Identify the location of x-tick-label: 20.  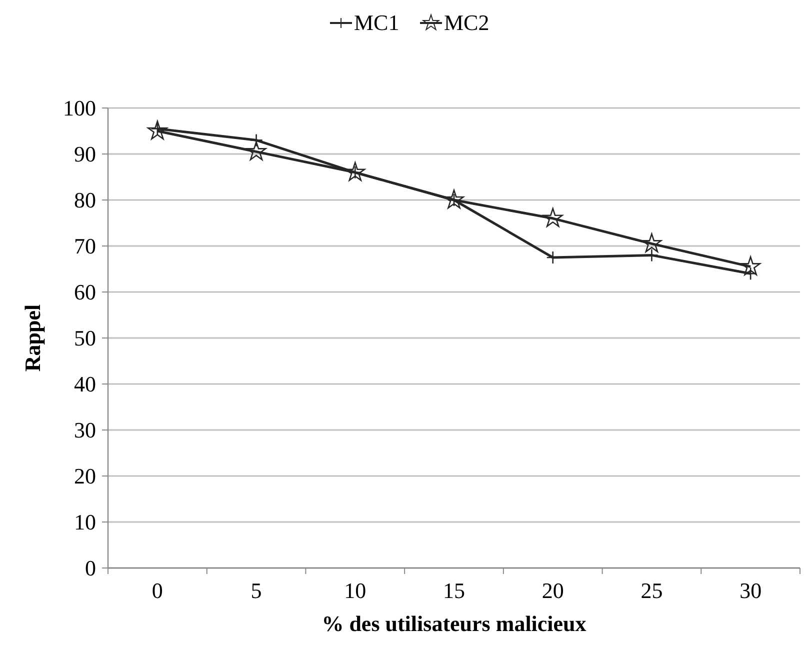
(553, 590).